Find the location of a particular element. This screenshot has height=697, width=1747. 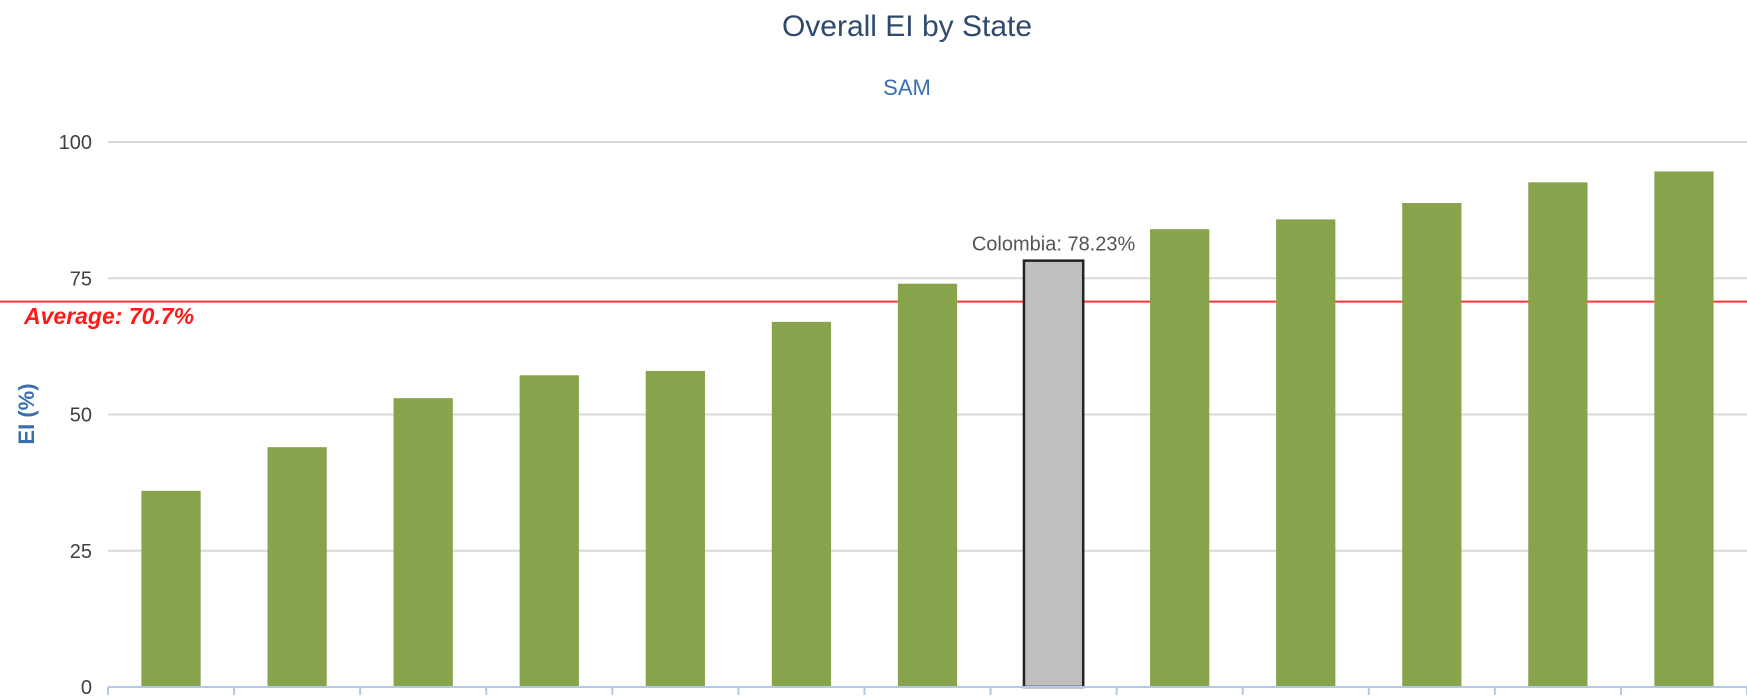

highlight-bar-label: Colombia: 78.23% is located at coordinates (1054, 245).